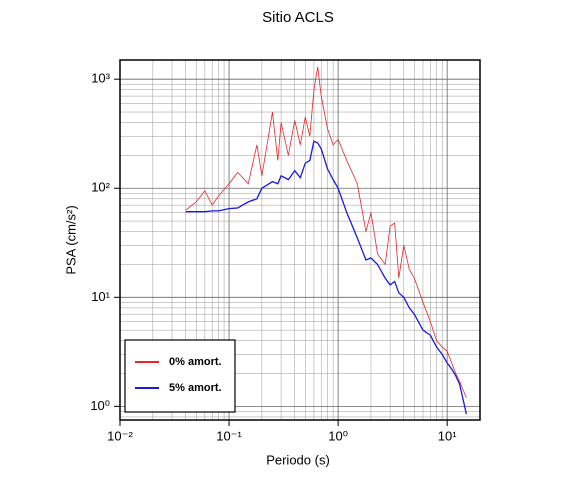  I want to click on y-tick-label: 10², so click(100, 187).